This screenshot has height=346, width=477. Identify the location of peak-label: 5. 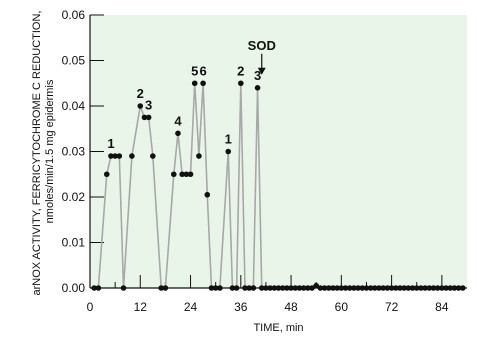
(194, 70).